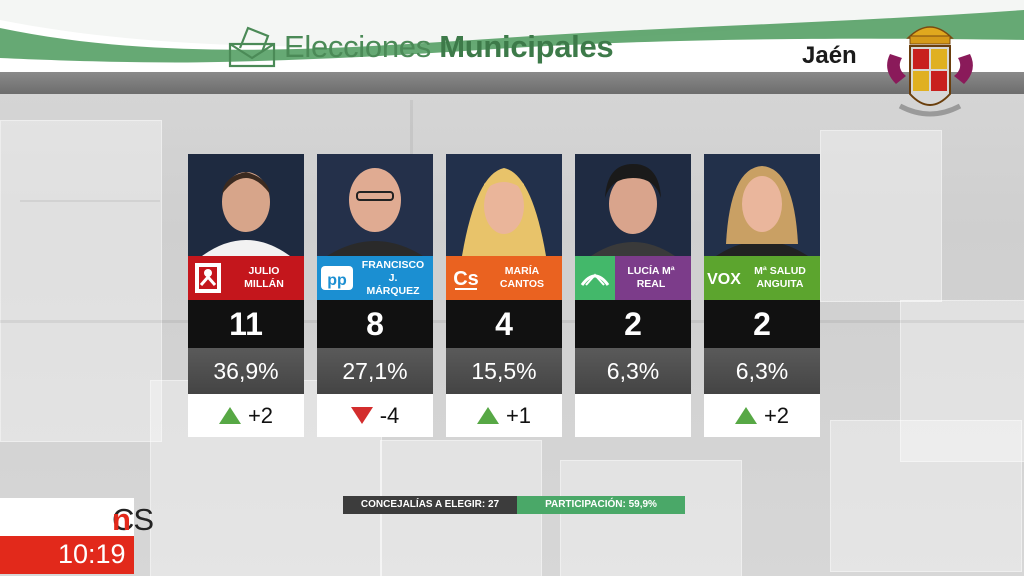 This screenshot has height=576, width=1024. Describe the element at coordinates (393, 290) in the screenshot. I see `candidate-last-name: MÁRQUEZ` at that location.